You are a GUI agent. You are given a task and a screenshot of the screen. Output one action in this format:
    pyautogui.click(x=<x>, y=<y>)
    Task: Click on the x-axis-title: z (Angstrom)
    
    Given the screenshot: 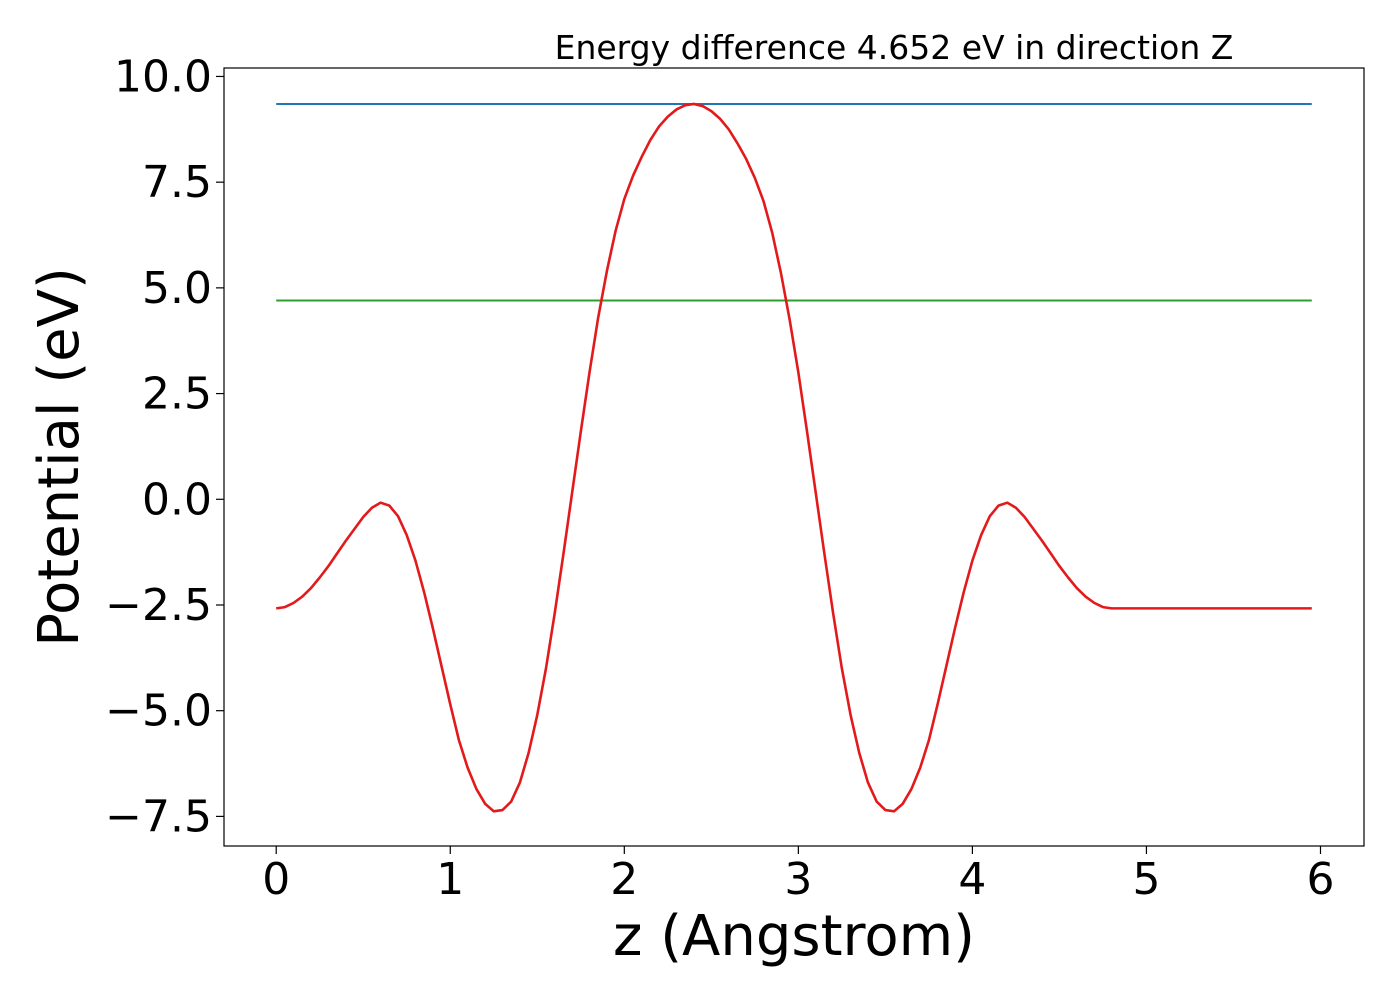 What is the action you would take?
    pyautogui.click(x=794, y=936)
    